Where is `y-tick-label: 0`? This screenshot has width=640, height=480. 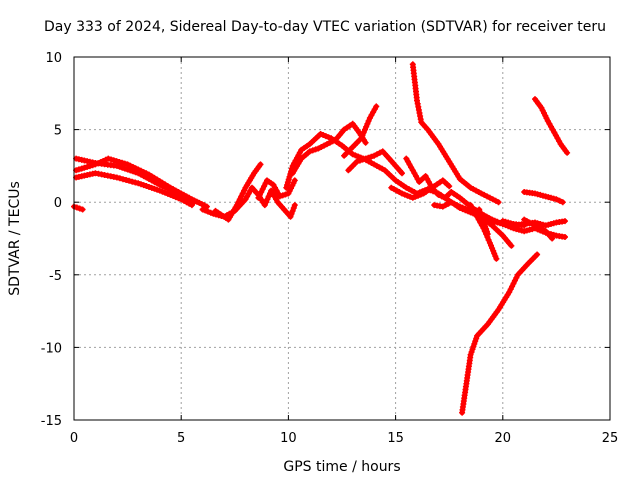 y-tick-label: 0 is located at coordinates (58, 203).